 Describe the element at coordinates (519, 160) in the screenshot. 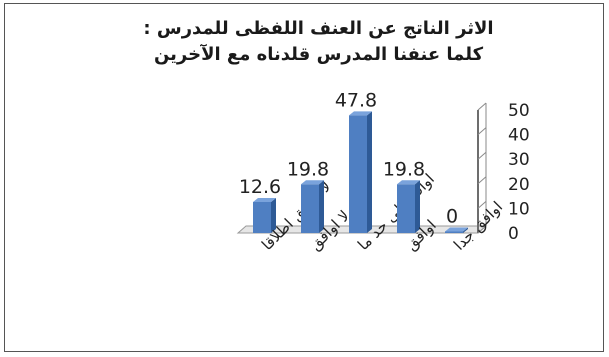

I see `y-tick-label: 30` at that location.